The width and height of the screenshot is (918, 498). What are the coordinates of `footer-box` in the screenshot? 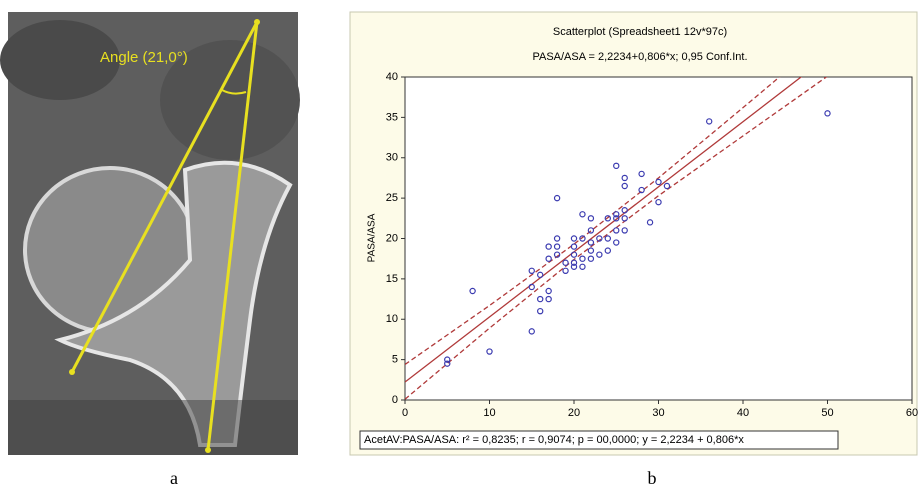 It's located at (599, 440).